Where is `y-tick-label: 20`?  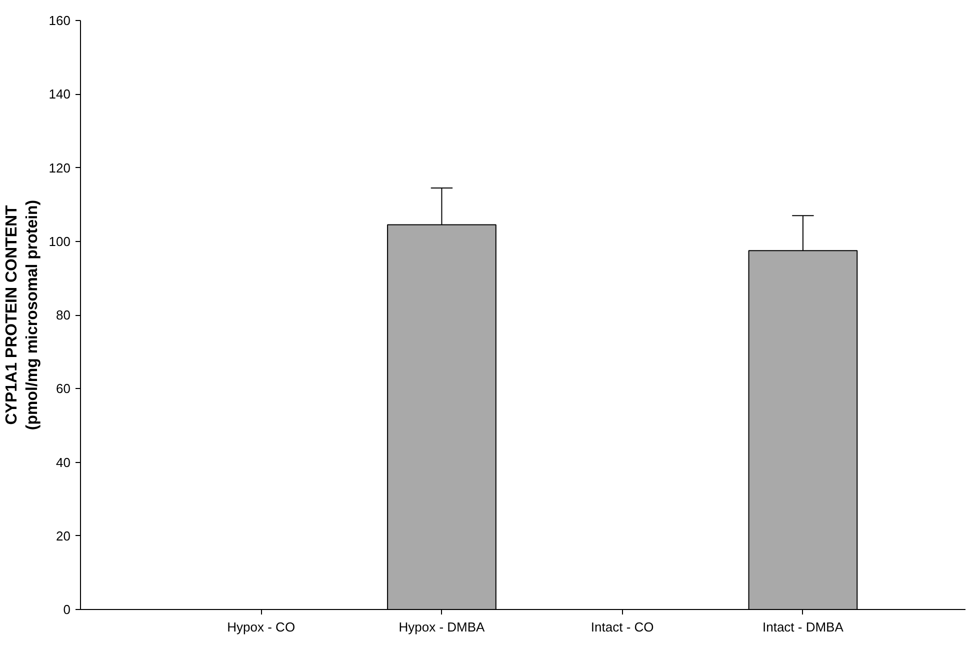 y-tick-label: 20 is located at coordinates (63, 536).